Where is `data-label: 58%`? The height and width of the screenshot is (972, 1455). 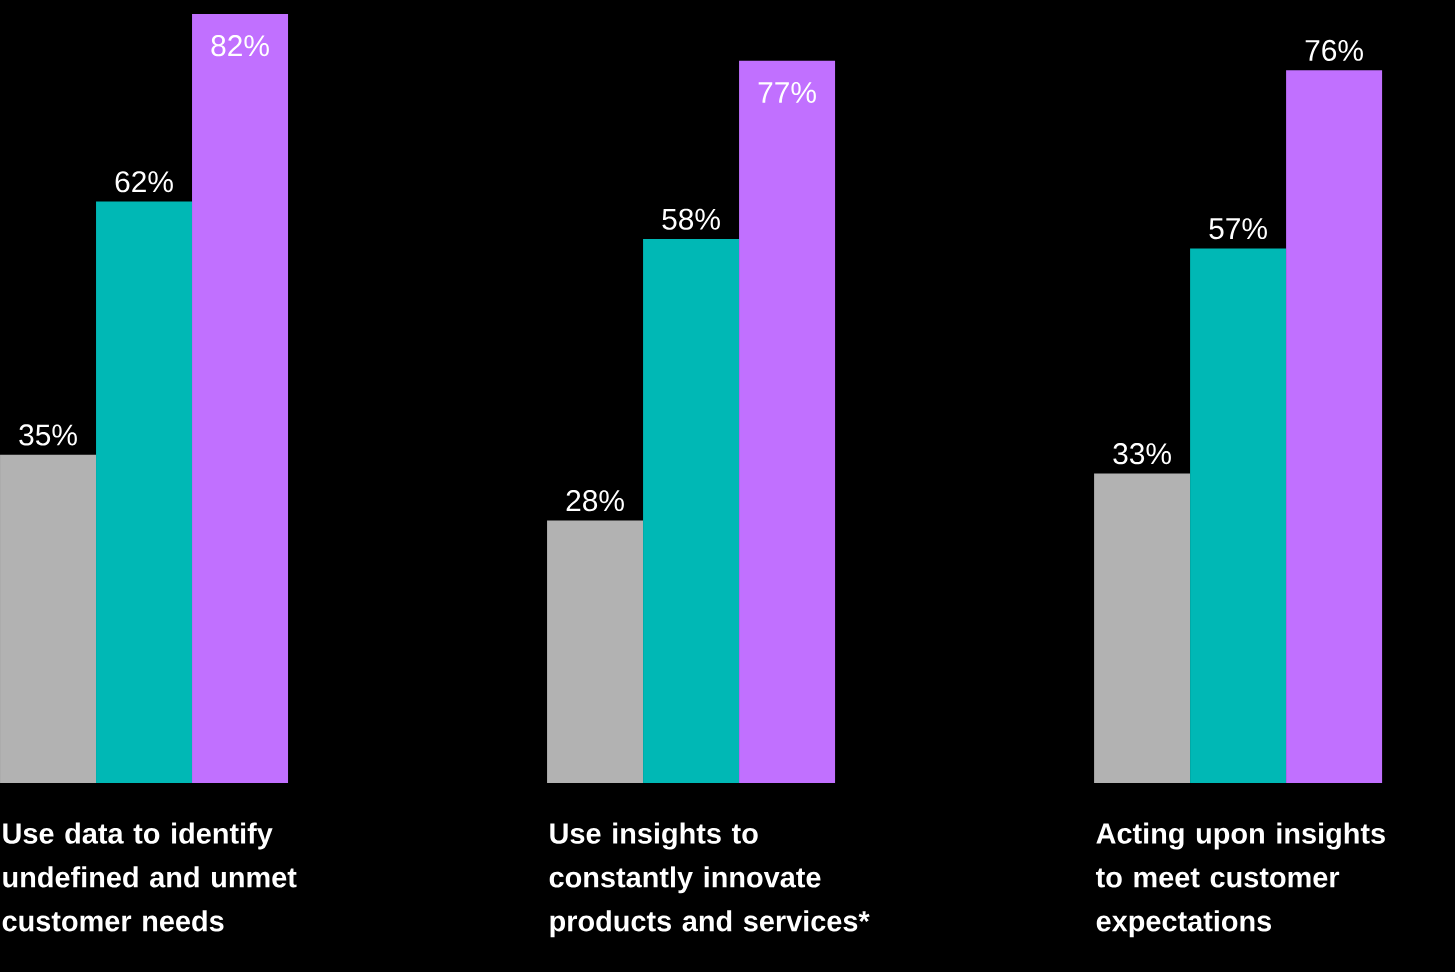 data-label: 58% is located at coordinates (691, 219).